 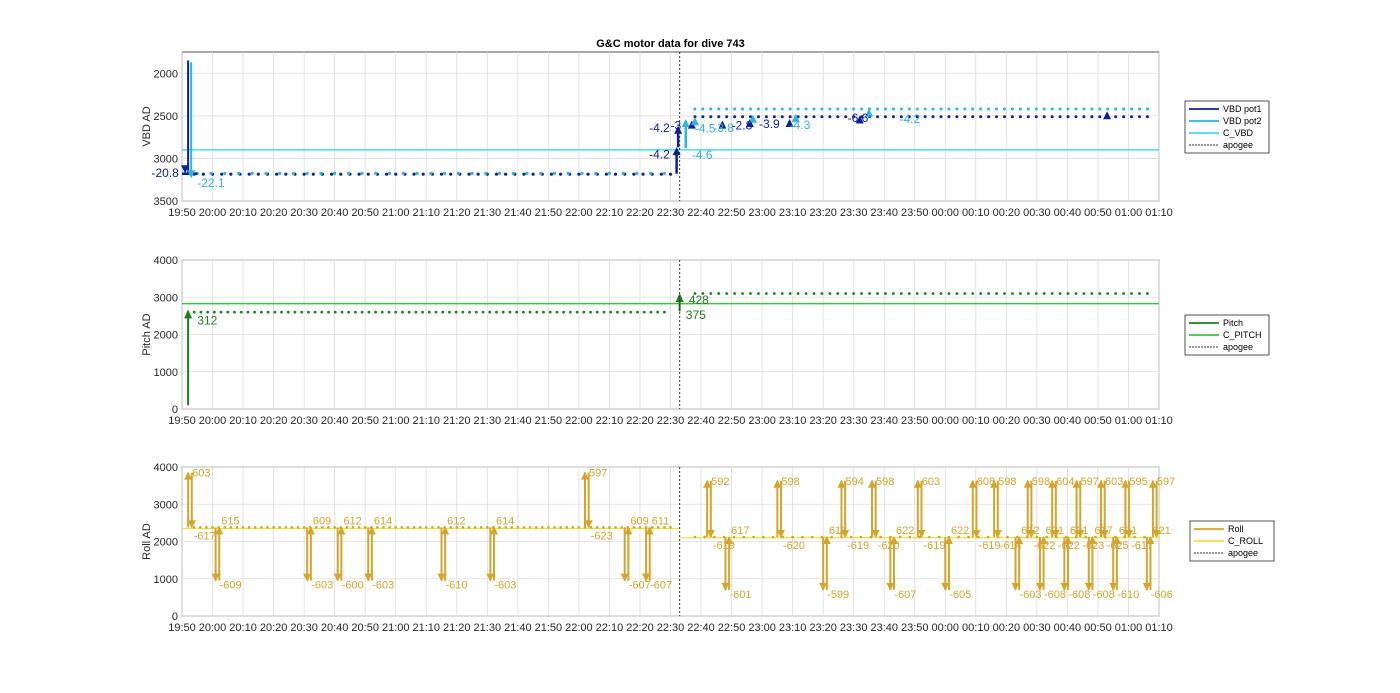 What do you see at coordinates (352, 521) in the screenshot?
I see `roll-return-label: 612` at bounding box center [352, 521].